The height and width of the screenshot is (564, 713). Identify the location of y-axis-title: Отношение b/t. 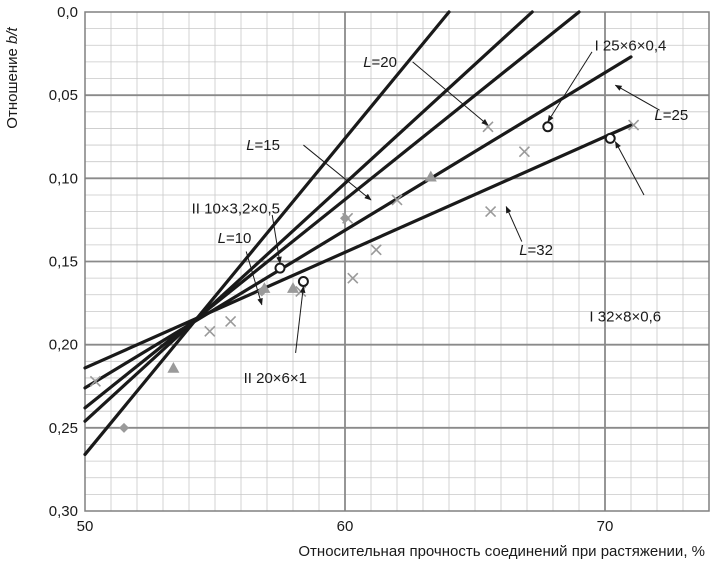
(12, 77).